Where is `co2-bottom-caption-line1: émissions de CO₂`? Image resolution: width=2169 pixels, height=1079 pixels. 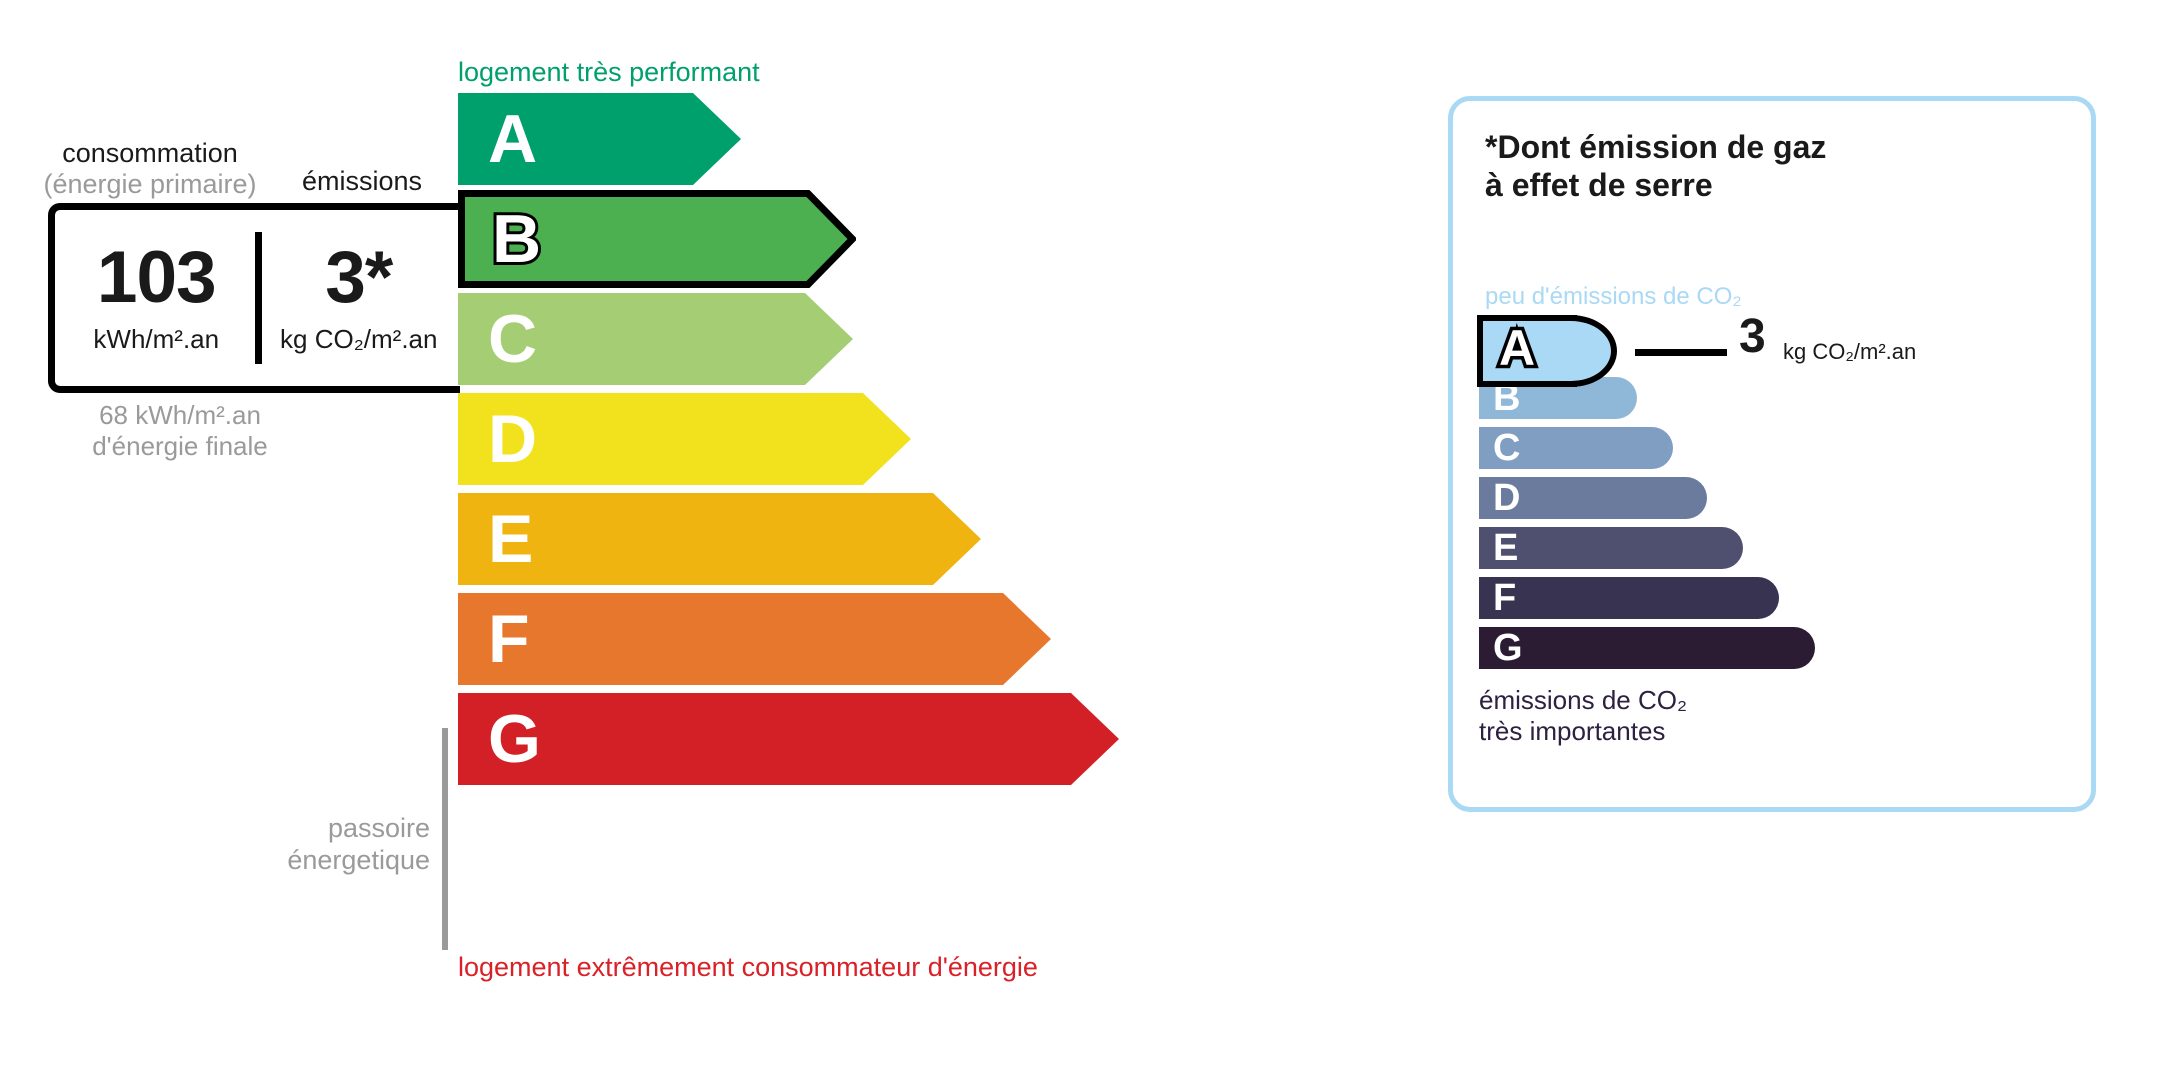
co2-bottom-caption-line1: émissions de CO₂ is located at coordinates (1583, 700).